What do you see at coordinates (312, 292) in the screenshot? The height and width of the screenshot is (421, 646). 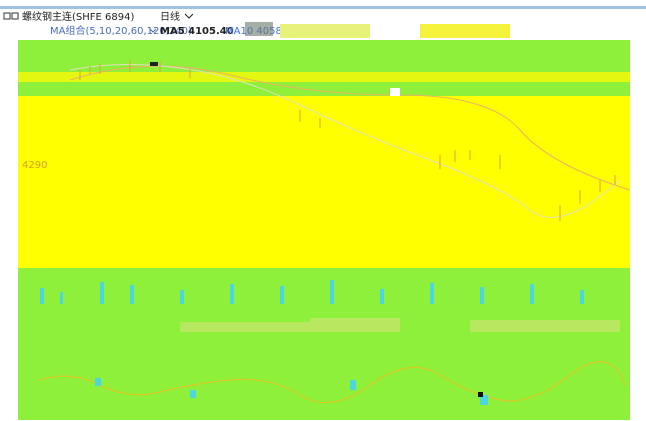 I see `volume-bars` at bounding box center [312, 292].